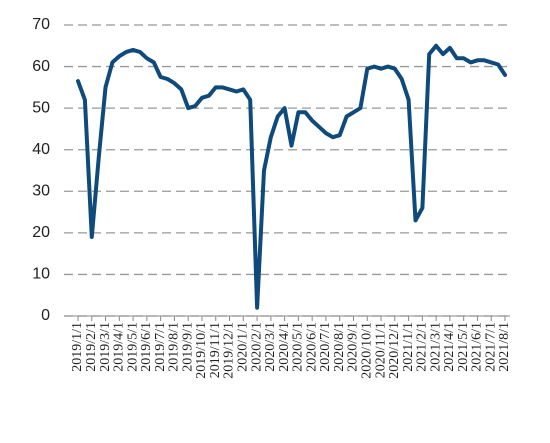  What do you see at coordinates (160, 347) in the screenshot?
I see `x-tick-label: 2019/7/1` at bounding box center [160, 347].